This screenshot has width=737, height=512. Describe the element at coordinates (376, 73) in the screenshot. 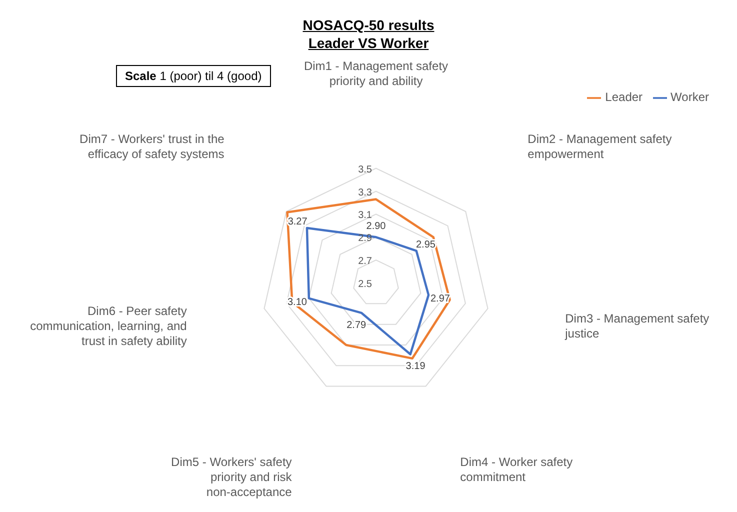

I see `spoke-label: Dim1 - Management safety priority and ability` at that location.